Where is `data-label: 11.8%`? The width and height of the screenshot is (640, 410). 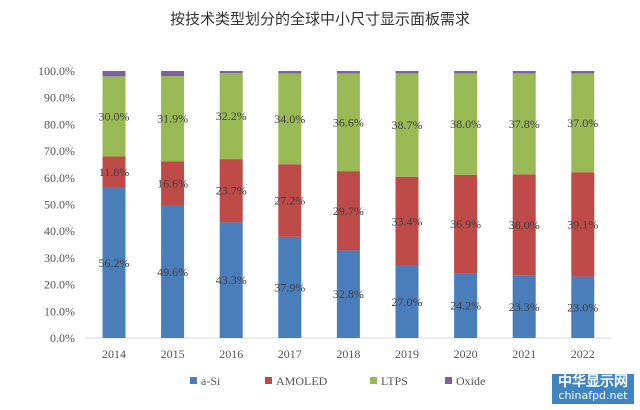
data-label: 11.8% is located at coordinates (114, 172).